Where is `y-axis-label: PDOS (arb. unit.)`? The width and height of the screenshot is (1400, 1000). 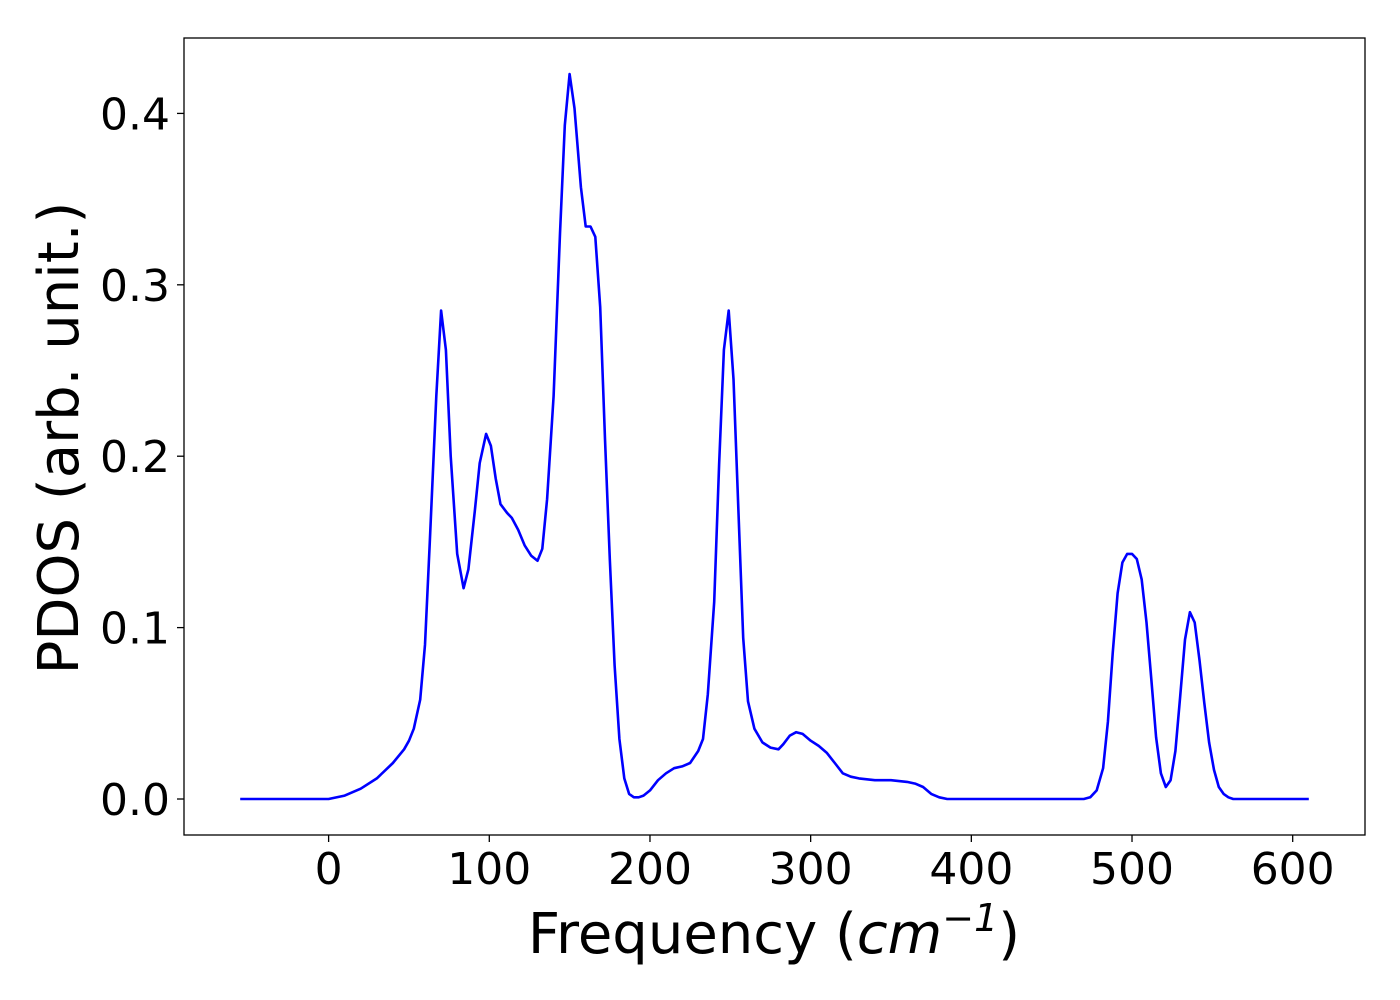
y-axis-label: PDOS (arb. unit.) is located at coordinates (59, 438).